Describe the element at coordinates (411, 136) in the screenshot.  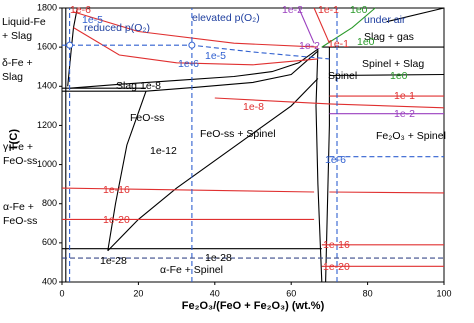
I see `annotation: Fe₂O₃ + Spinel` at that location.